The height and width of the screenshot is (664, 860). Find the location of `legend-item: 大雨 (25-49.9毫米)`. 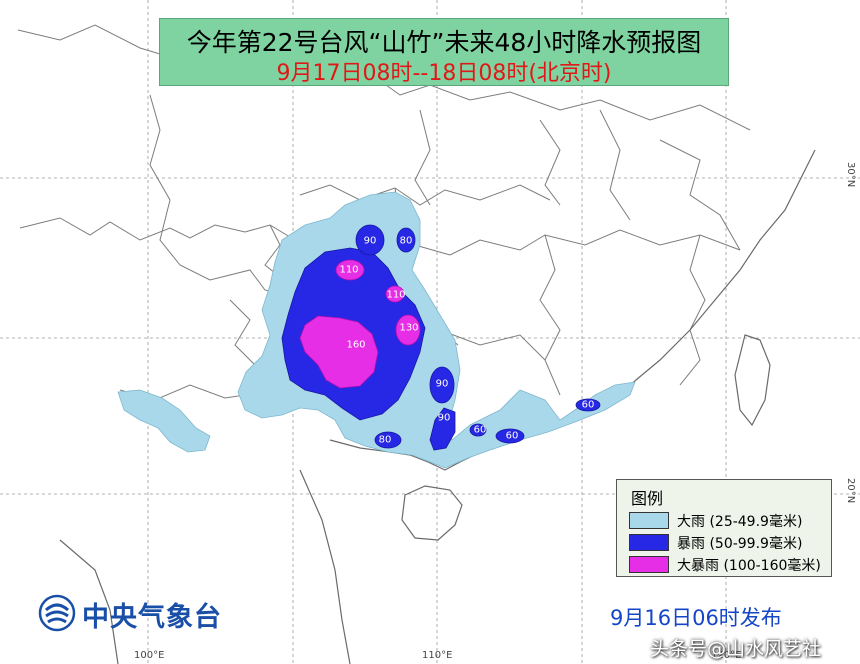

legend-item: 大雨 (25-49.9毫米) is located at coordinates (729, 520).